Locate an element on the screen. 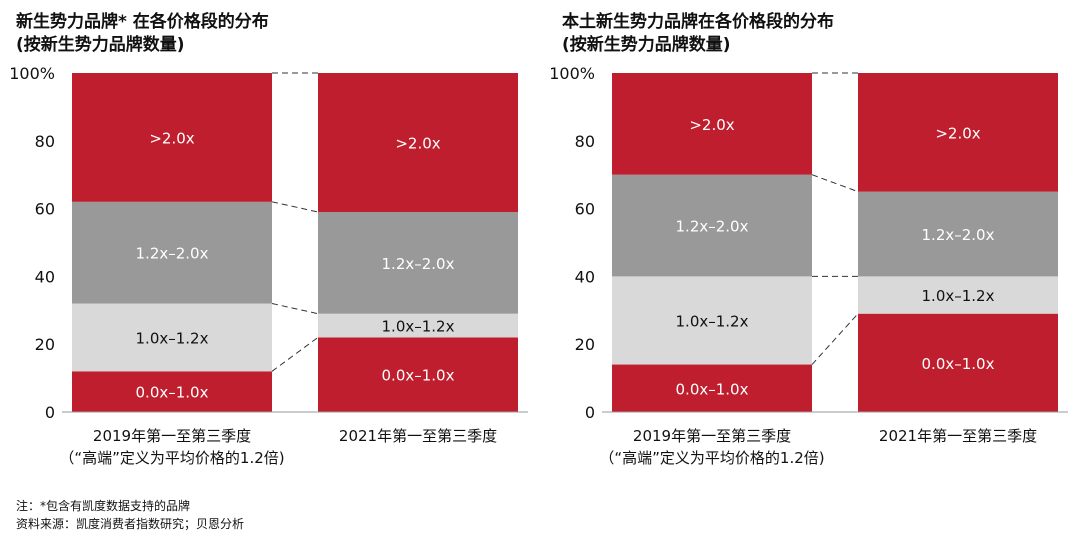 This screenshot has width=1080, height=538. left-y-tick-label: 60 is located at coordinates (45, 209).